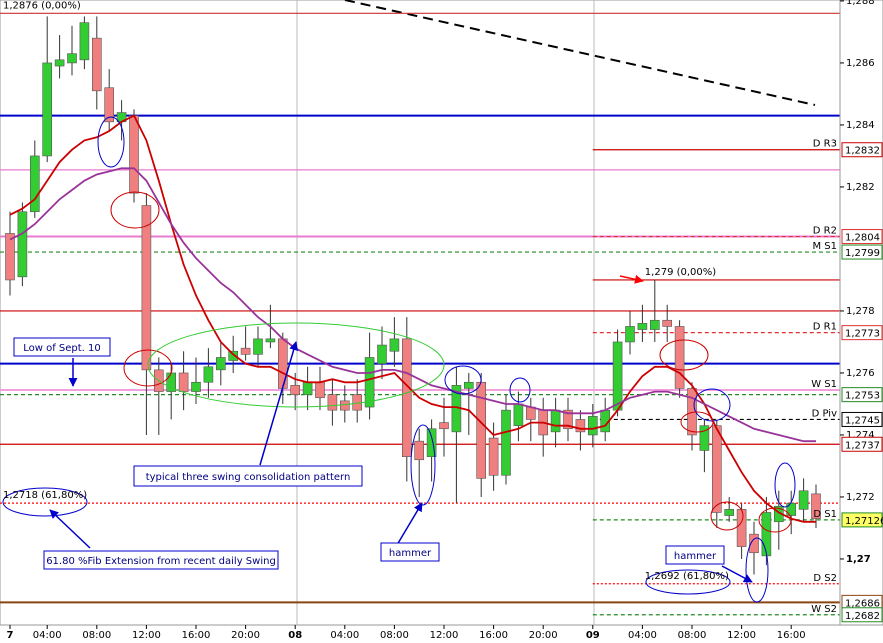  What do you see at coordinates (825, 144) in the screenshot?
I see `level-name: D R3` at bounding box center [825, 144].